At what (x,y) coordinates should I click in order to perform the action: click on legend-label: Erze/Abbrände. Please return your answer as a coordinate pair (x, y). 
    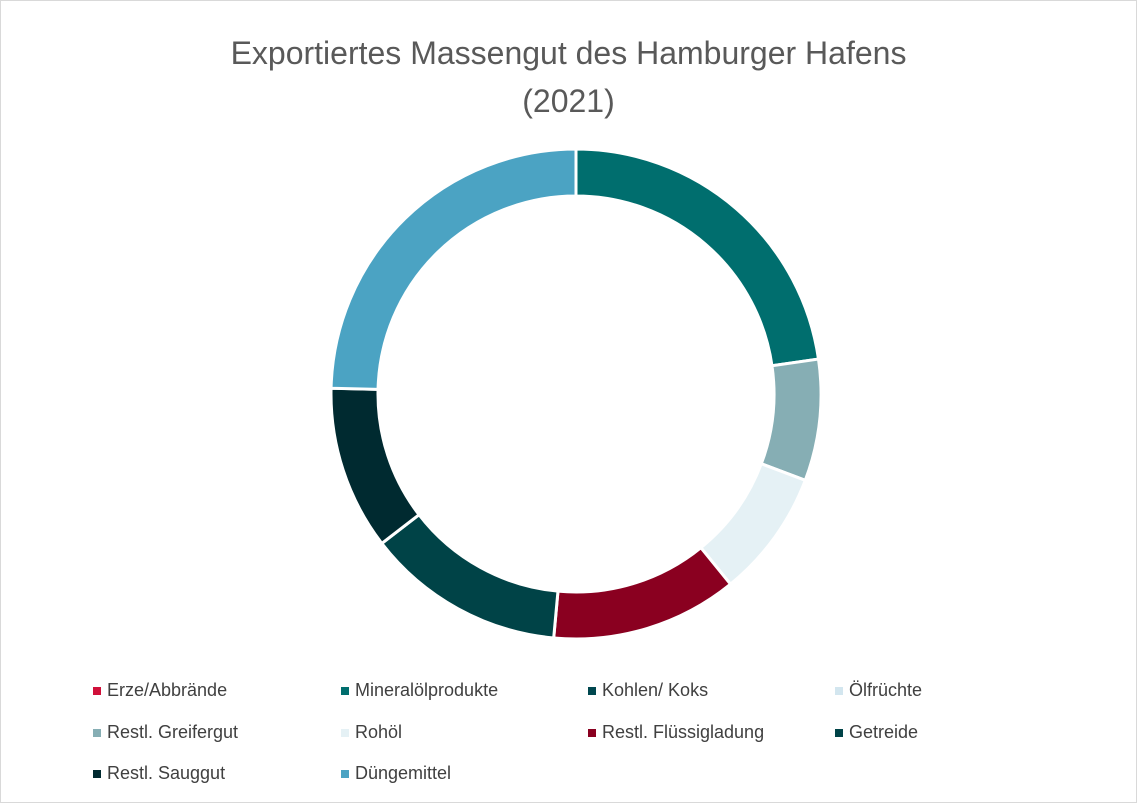
    Looking at the image, I should click on (167, 690).